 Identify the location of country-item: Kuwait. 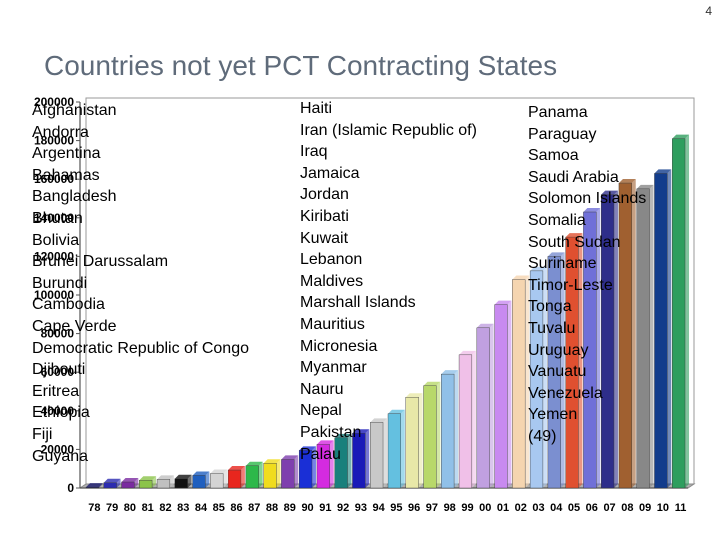
(324, 238).